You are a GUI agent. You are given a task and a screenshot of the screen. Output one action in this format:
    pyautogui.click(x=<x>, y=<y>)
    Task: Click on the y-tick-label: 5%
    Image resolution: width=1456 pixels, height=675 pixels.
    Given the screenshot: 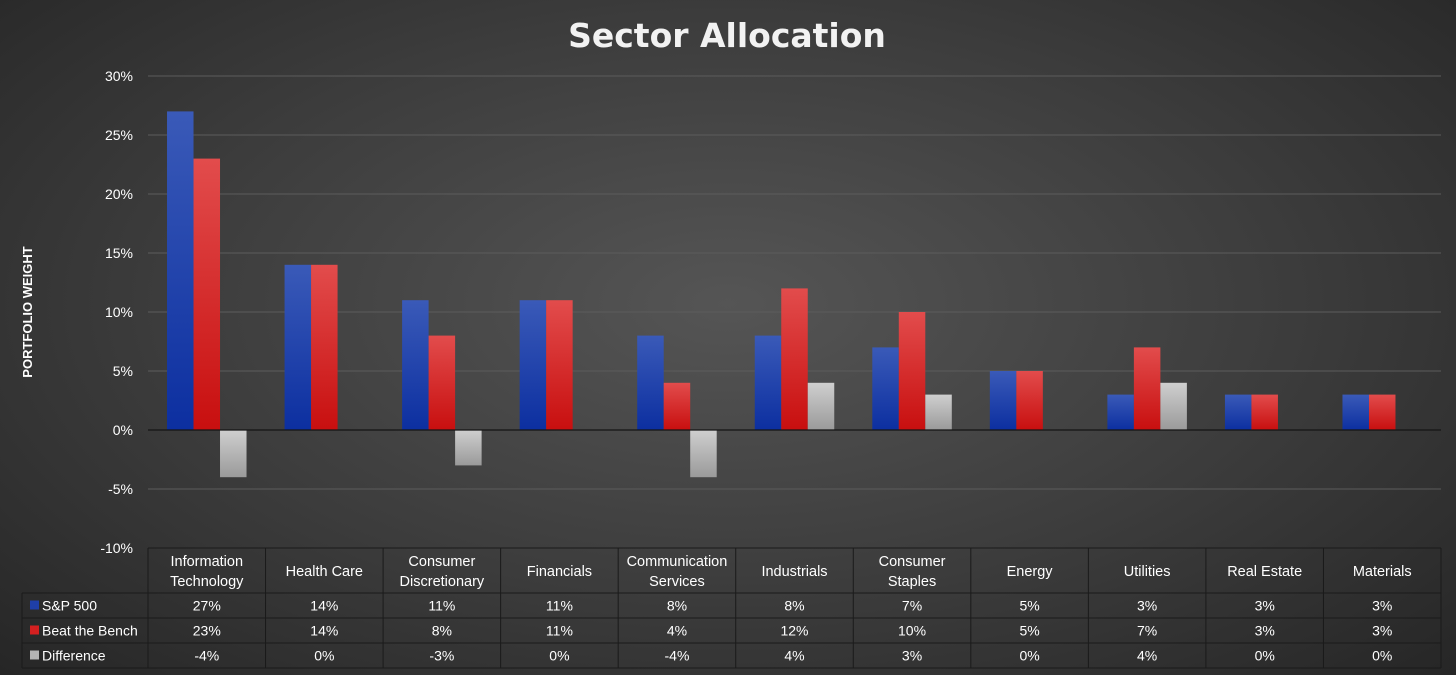 What is the action you would take?
    pyautogui.click(x=123, y=371)
    